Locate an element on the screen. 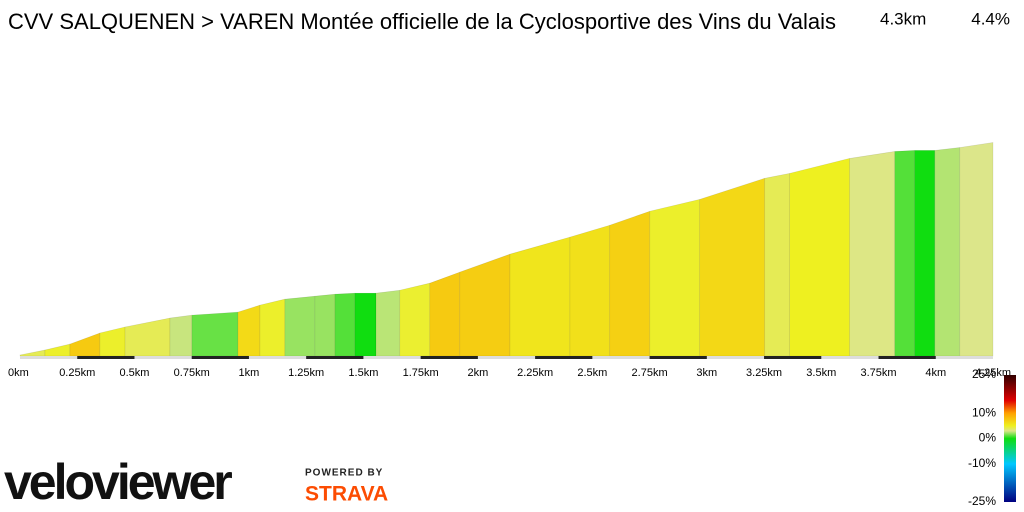  x-tick-label: 3km is located at coordinates (706, 373).